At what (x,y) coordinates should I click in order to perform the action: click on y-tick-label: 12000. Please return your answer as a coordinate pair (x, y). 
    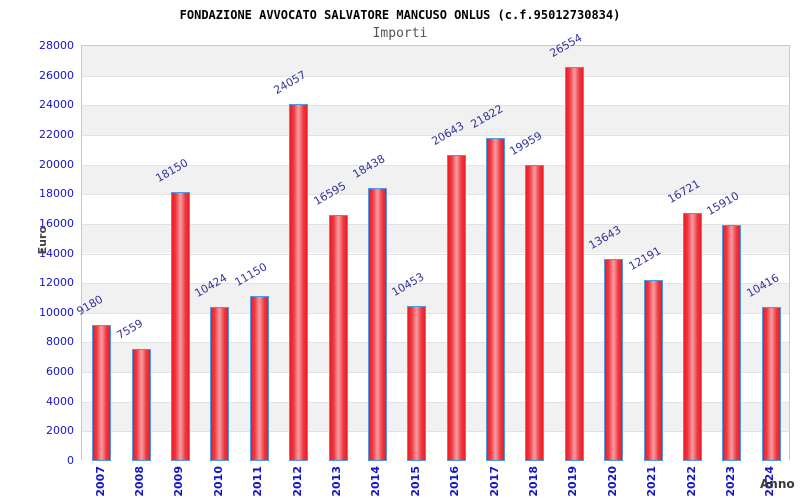
    Looking at the image, I should click on (56, 283).